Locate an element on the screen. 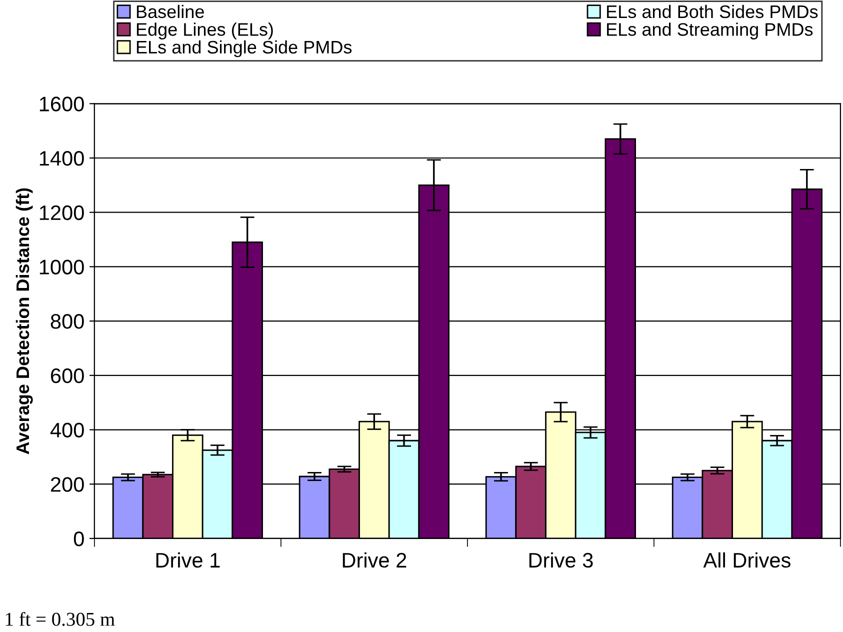 Image resolution: width=843 pixels, height=632 pixels. legend-label: ELs and Both Sides PMDs is located at coordinates (712, 11).